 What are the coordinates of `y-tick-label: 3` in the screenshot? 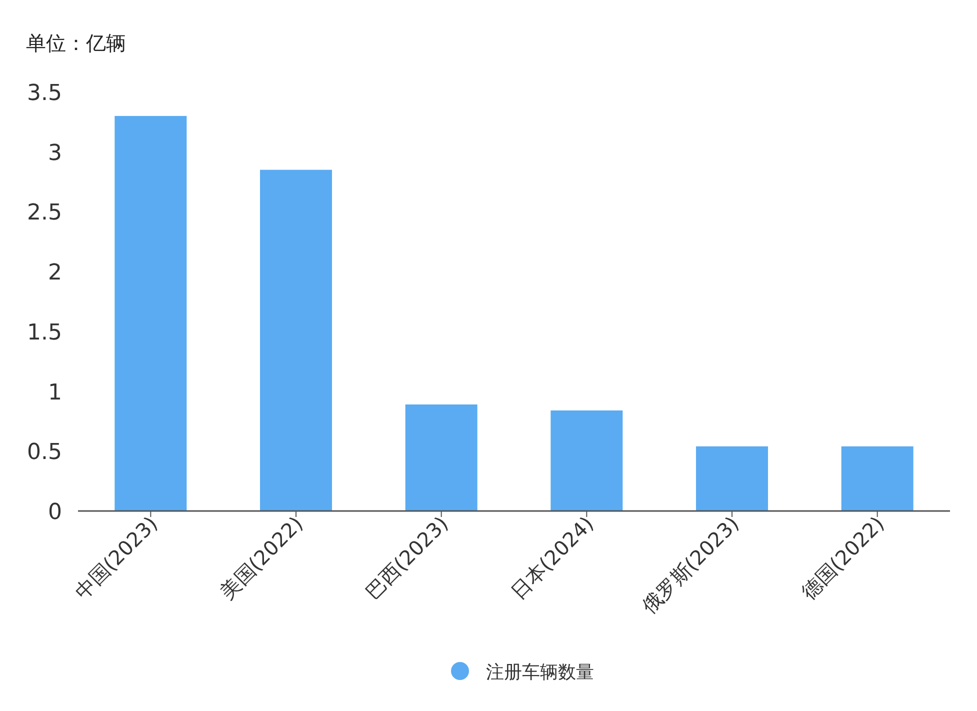 It's located at (55, 153).